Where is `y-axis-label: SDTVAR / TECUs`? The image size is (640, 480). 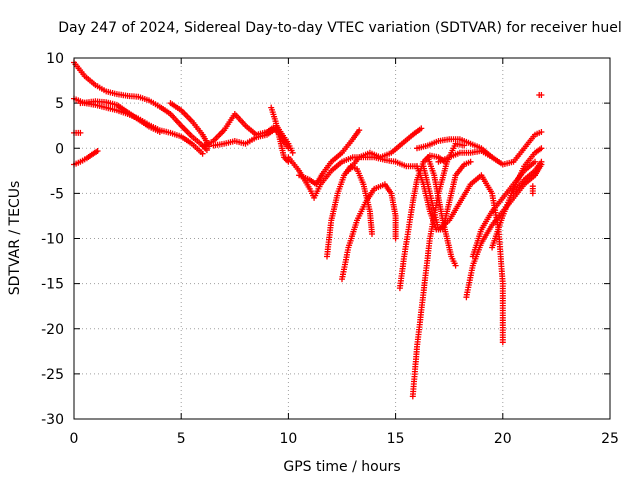 y-axis-label: SDTVAR / TECUs is located at coordinates (15, 238).